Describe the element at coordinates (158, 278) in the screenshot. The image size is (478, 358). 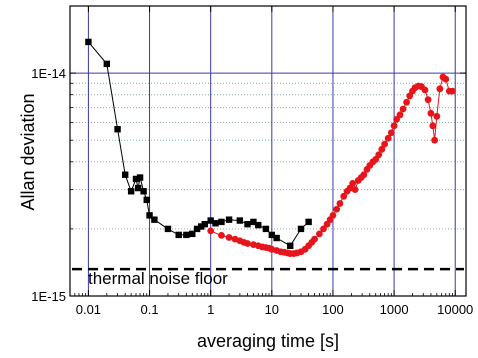
I see `annotation-thermal-noise-floor: thermal noise floor` at that location.